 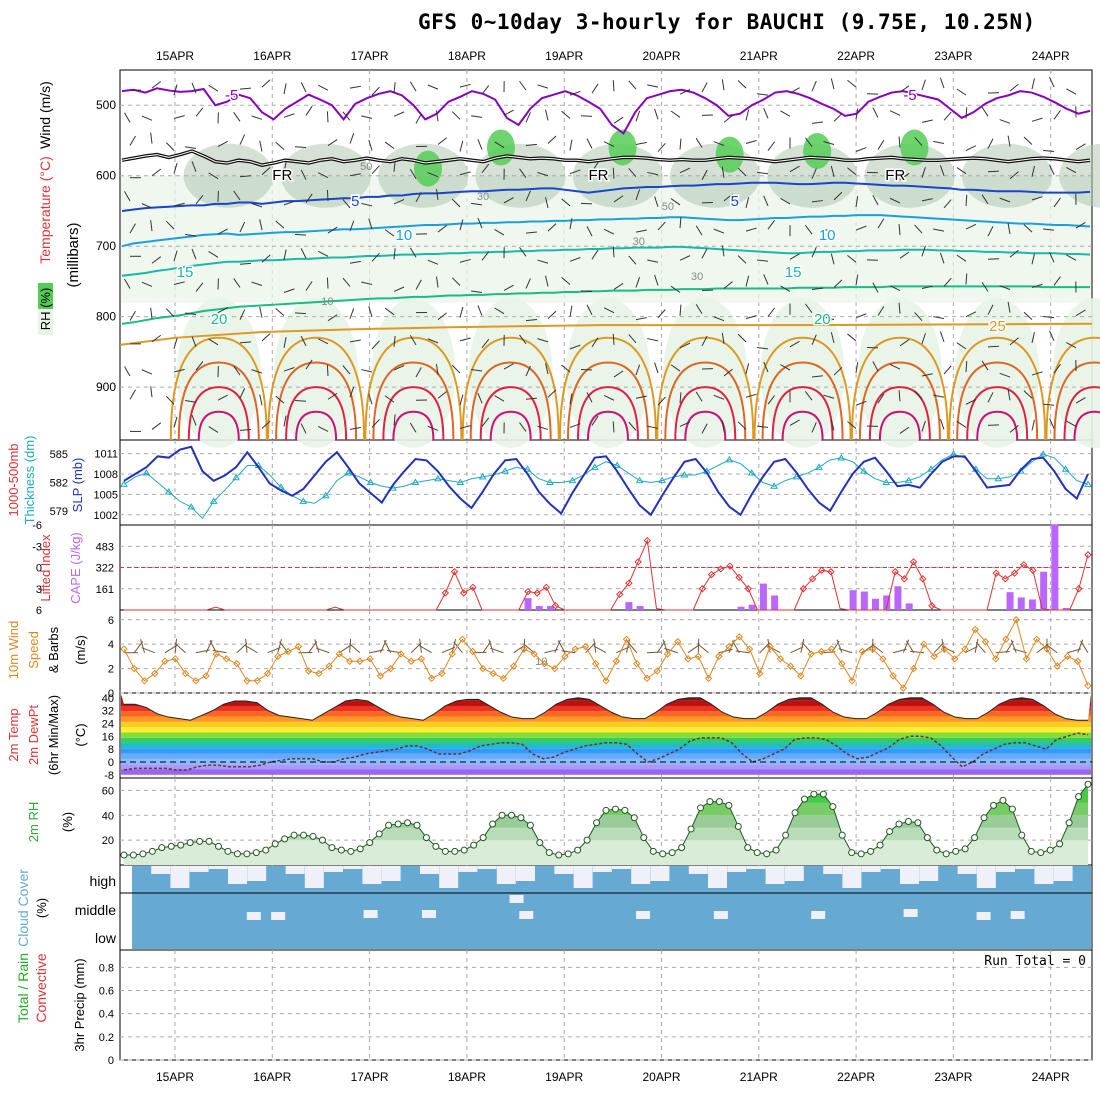 I want to click on series-SLP, so click(x=606, y=481).